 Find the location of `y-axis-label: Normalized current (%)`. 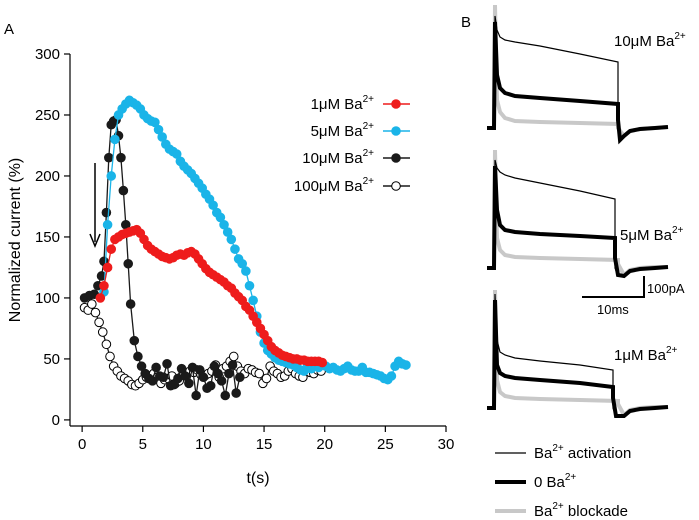

y-axis-label: Normalized current (%) is located at coordinates (15, 240).